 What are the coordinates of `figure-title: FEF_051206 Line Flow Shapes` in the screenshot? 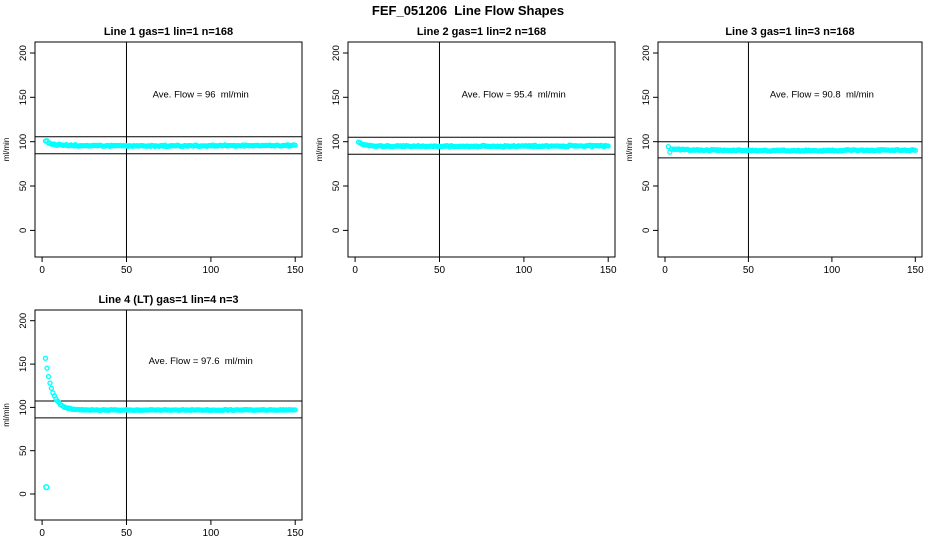 It's located at (468, 10).